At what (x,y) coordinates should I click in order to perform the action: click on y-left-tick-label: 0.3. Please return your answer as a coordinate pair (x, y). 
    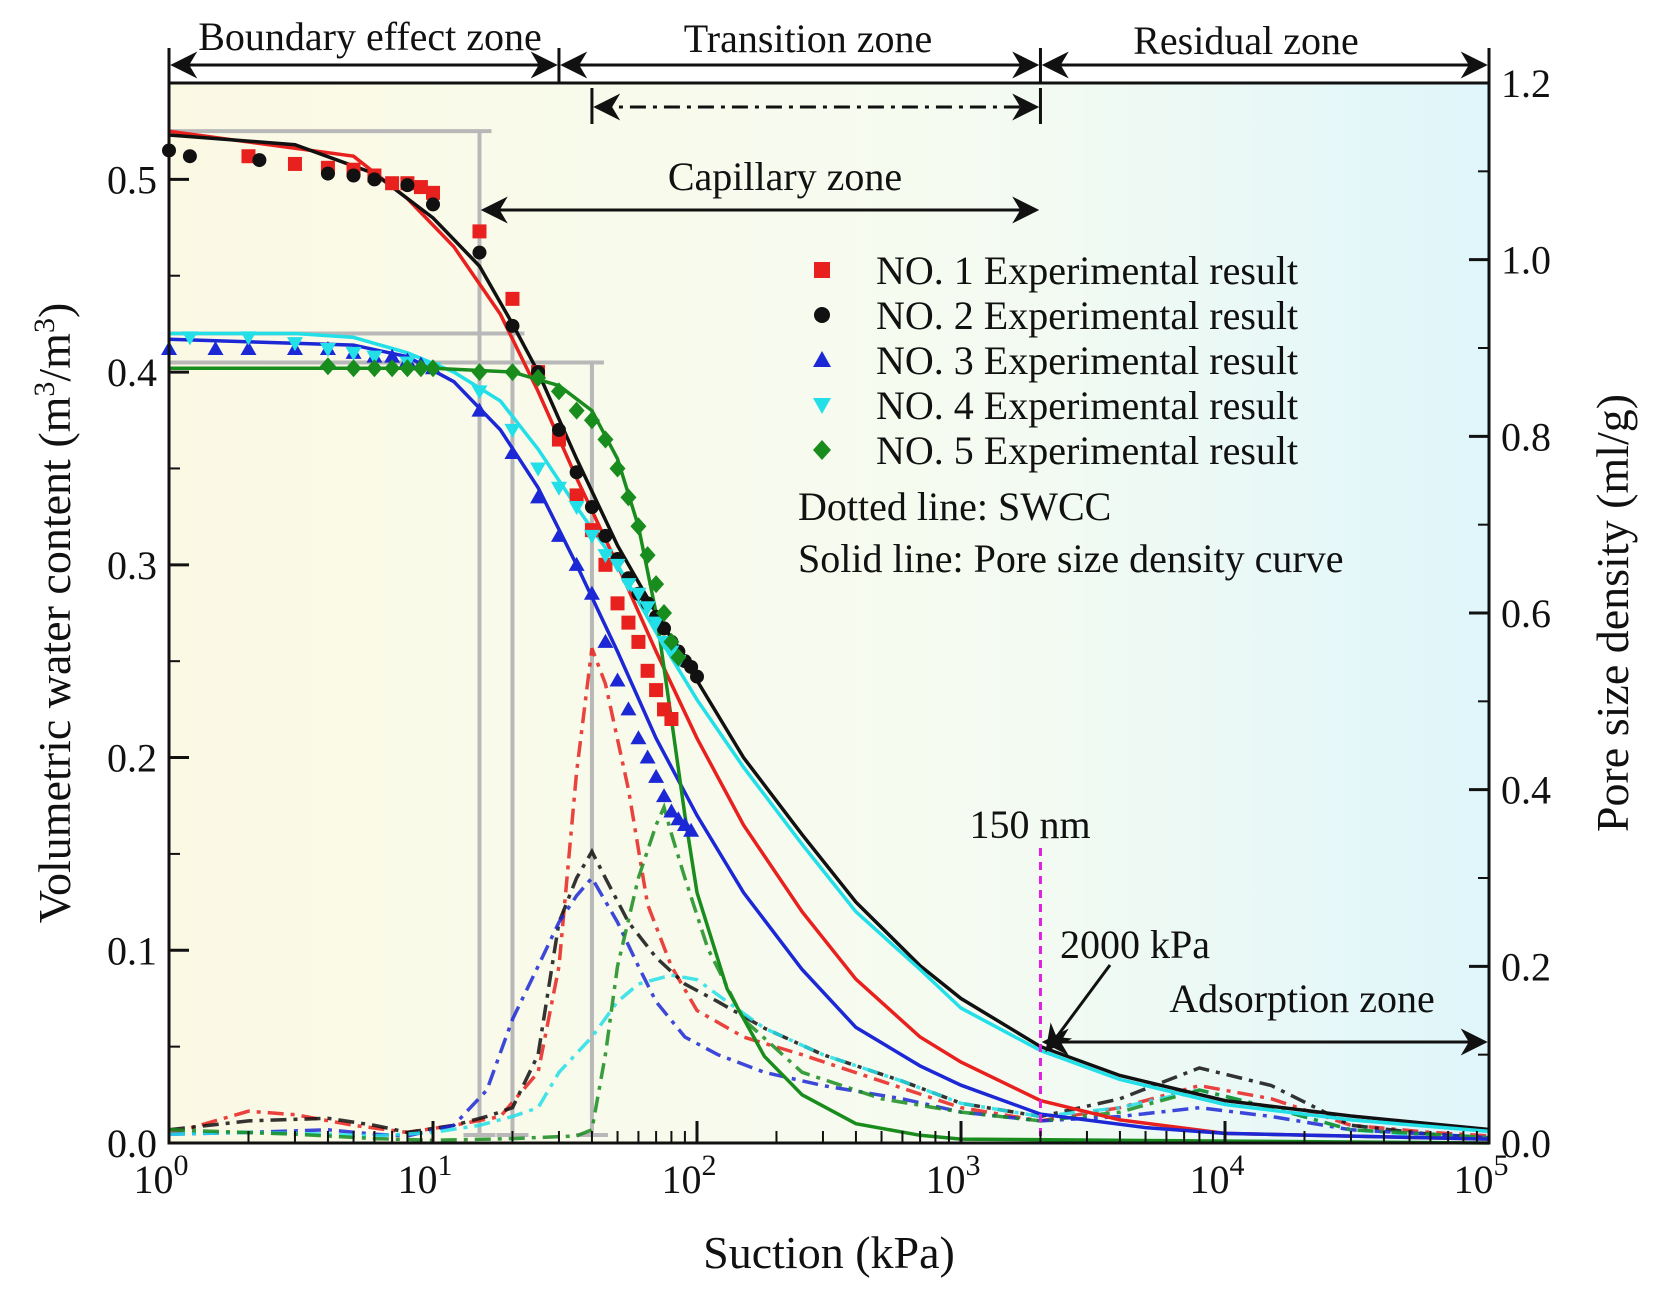
    Looking at the image, I should click on (132, 565).